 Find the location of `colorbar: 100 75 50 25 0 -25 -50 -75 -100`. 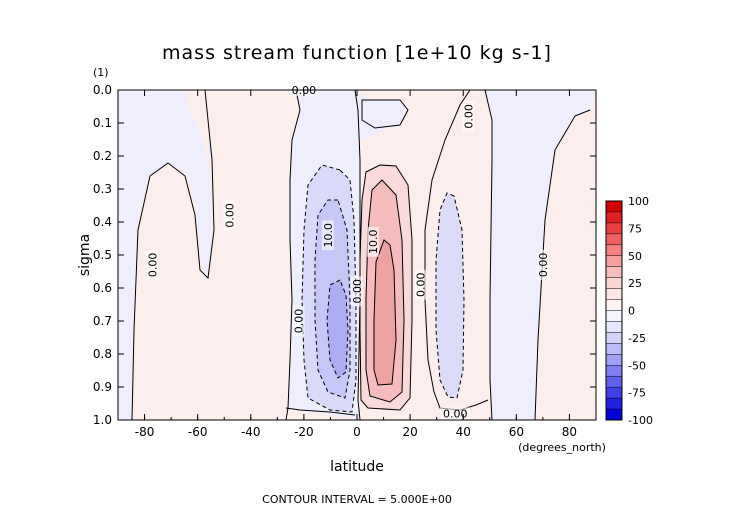

colorbar: 100 75 50 25 0 -25 -50 -75 -100 is located at coordinates (629, 311).